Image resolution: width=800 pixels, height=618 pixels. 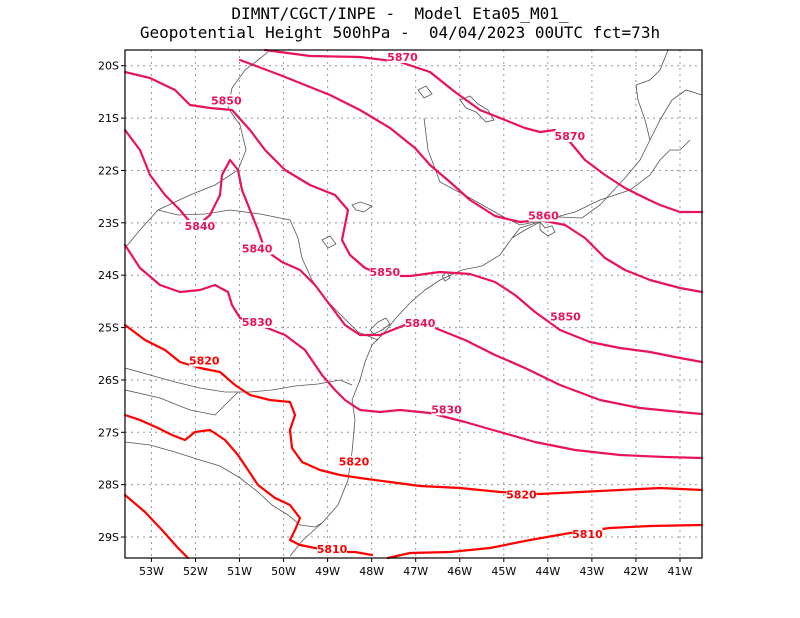 I want to click on lon-tick-label: 46W, so click(x=459, y=571).